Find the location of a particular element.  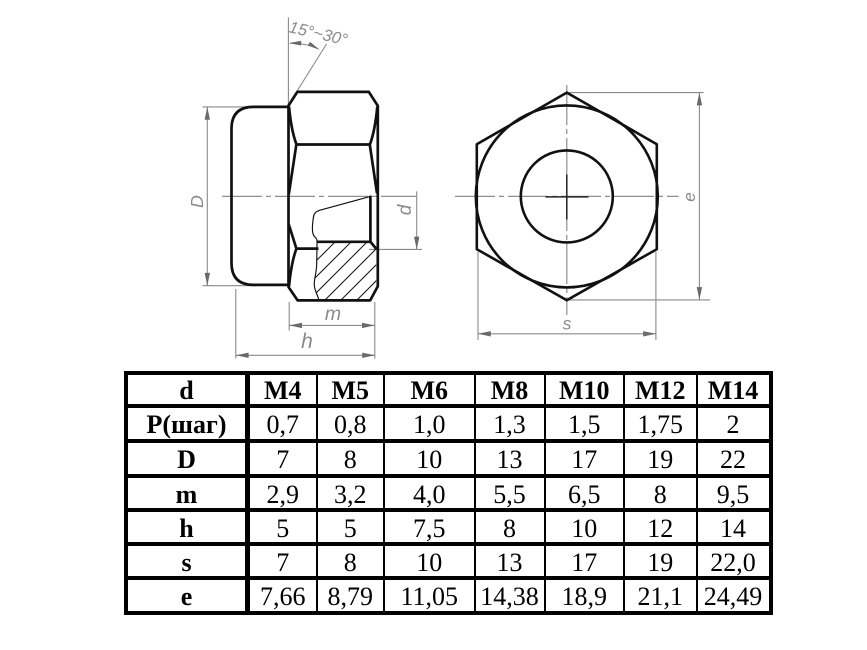

svg-text: s is located at coordinates (567, 324).